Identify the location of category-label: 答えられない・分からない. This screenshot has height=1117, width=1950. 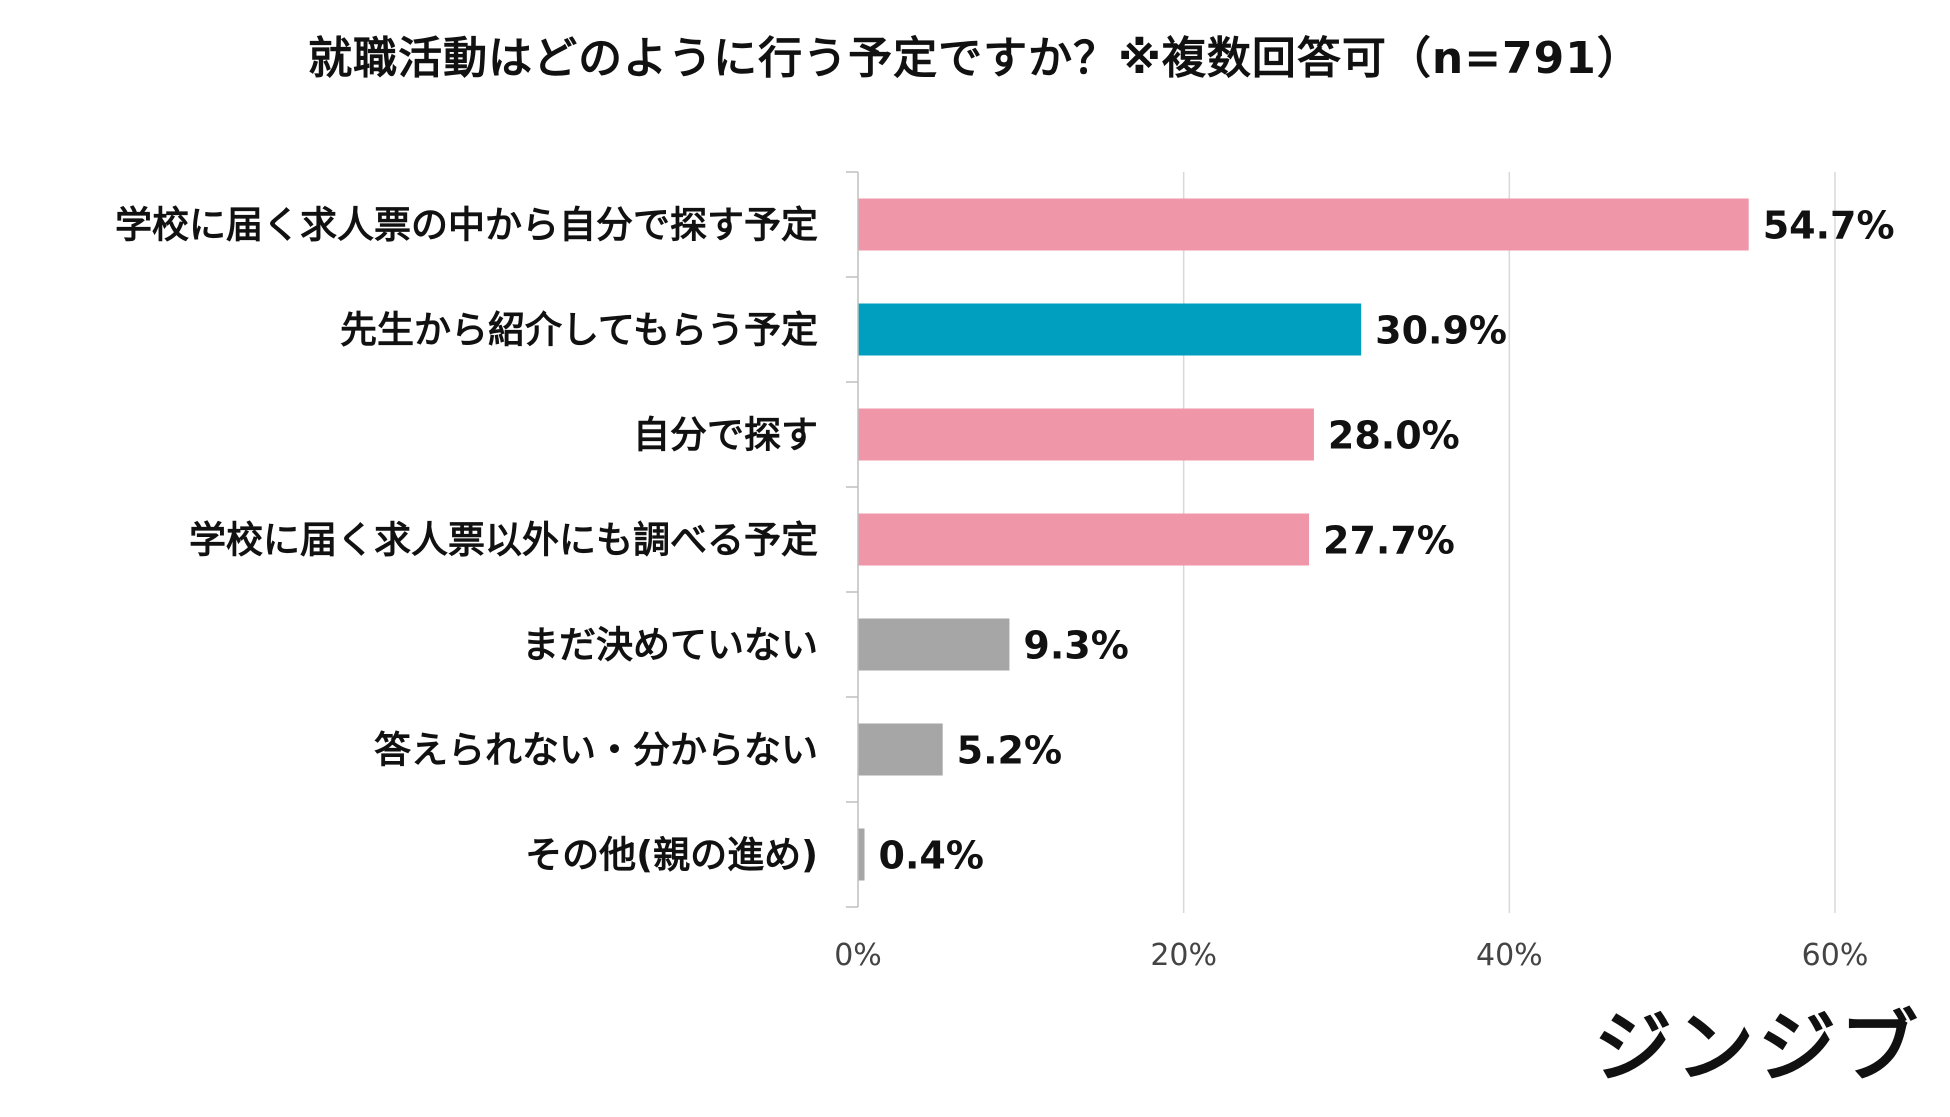
(596, 750).